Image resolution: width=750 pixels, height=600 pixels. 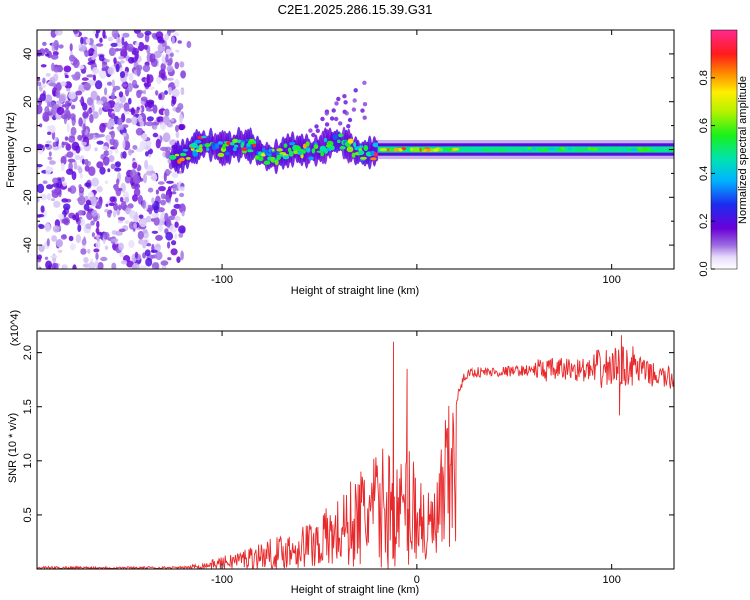 I want to click on y-tick-label: 0, so click(x=28, y=149).